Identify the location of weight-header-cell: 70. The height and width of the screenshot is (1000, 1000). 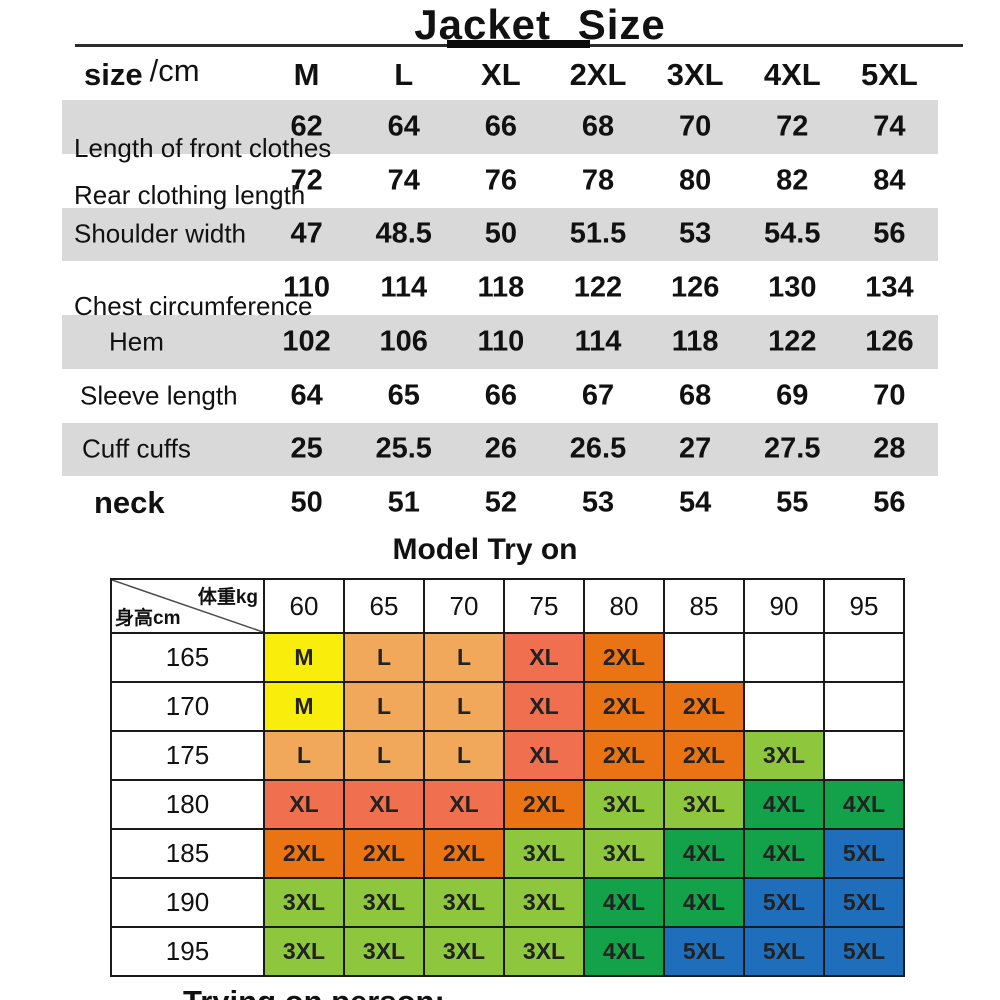
(464, 606).